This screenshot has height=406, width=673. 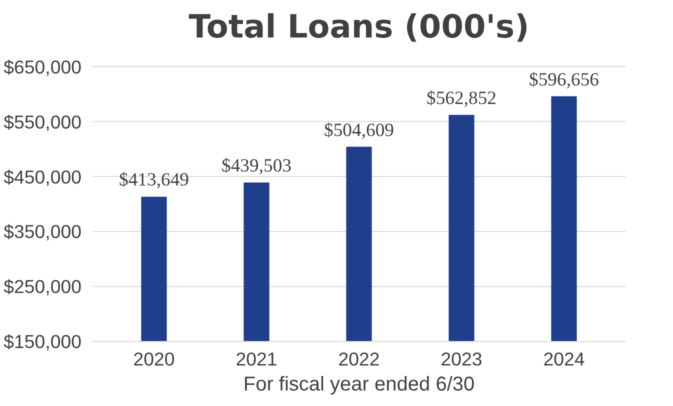 What do you see at coordinates (359, 130) in the screenshot?
I see `data-label: $504,609` at bounding box center [359, 130].